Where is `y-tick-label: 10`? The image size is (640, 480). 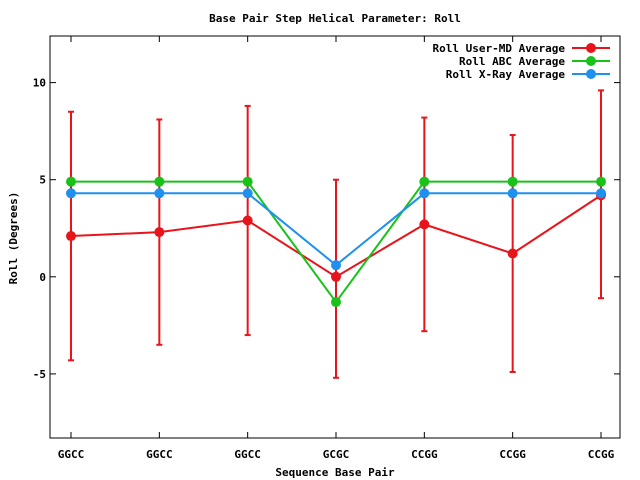
y-tick-label: 10 is located at coordinates (39, 83).